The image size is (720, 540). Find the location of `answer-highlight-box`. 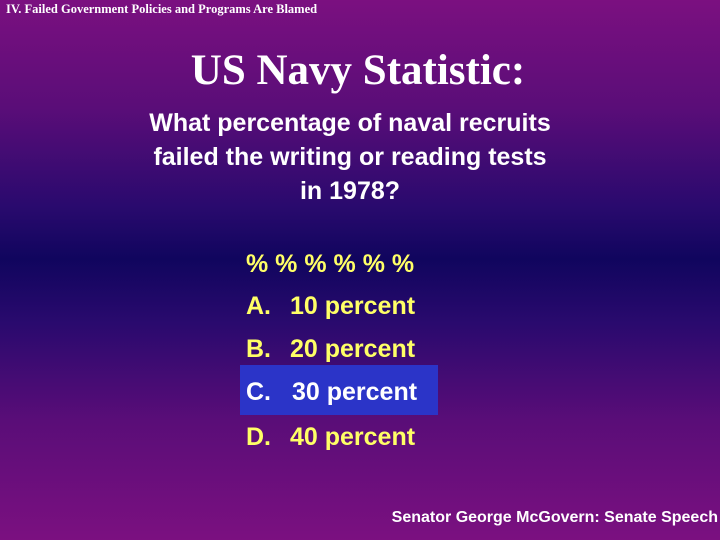

answer-highlight-box is located at coordinates (339, 390).